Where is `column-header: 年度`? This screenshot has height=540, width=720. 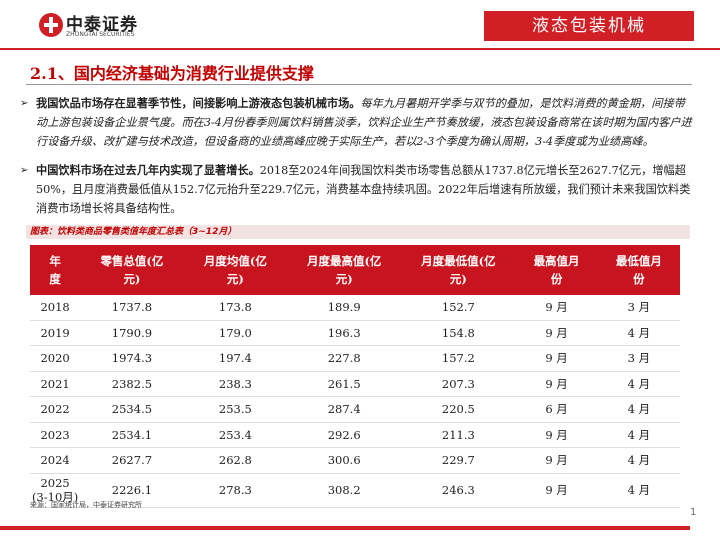
column-header: 年度 is located at coordinates (55, 270).